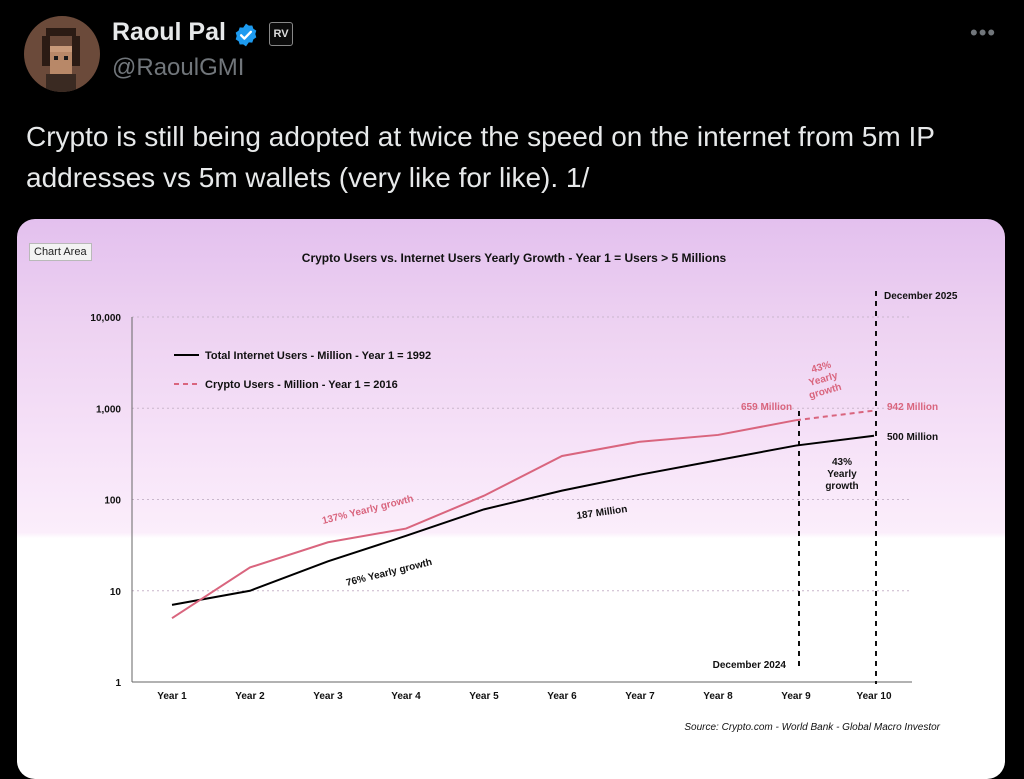 The image size is (1024, 779). I want to click on x-tick-label: Year 5, so click(484, 696).